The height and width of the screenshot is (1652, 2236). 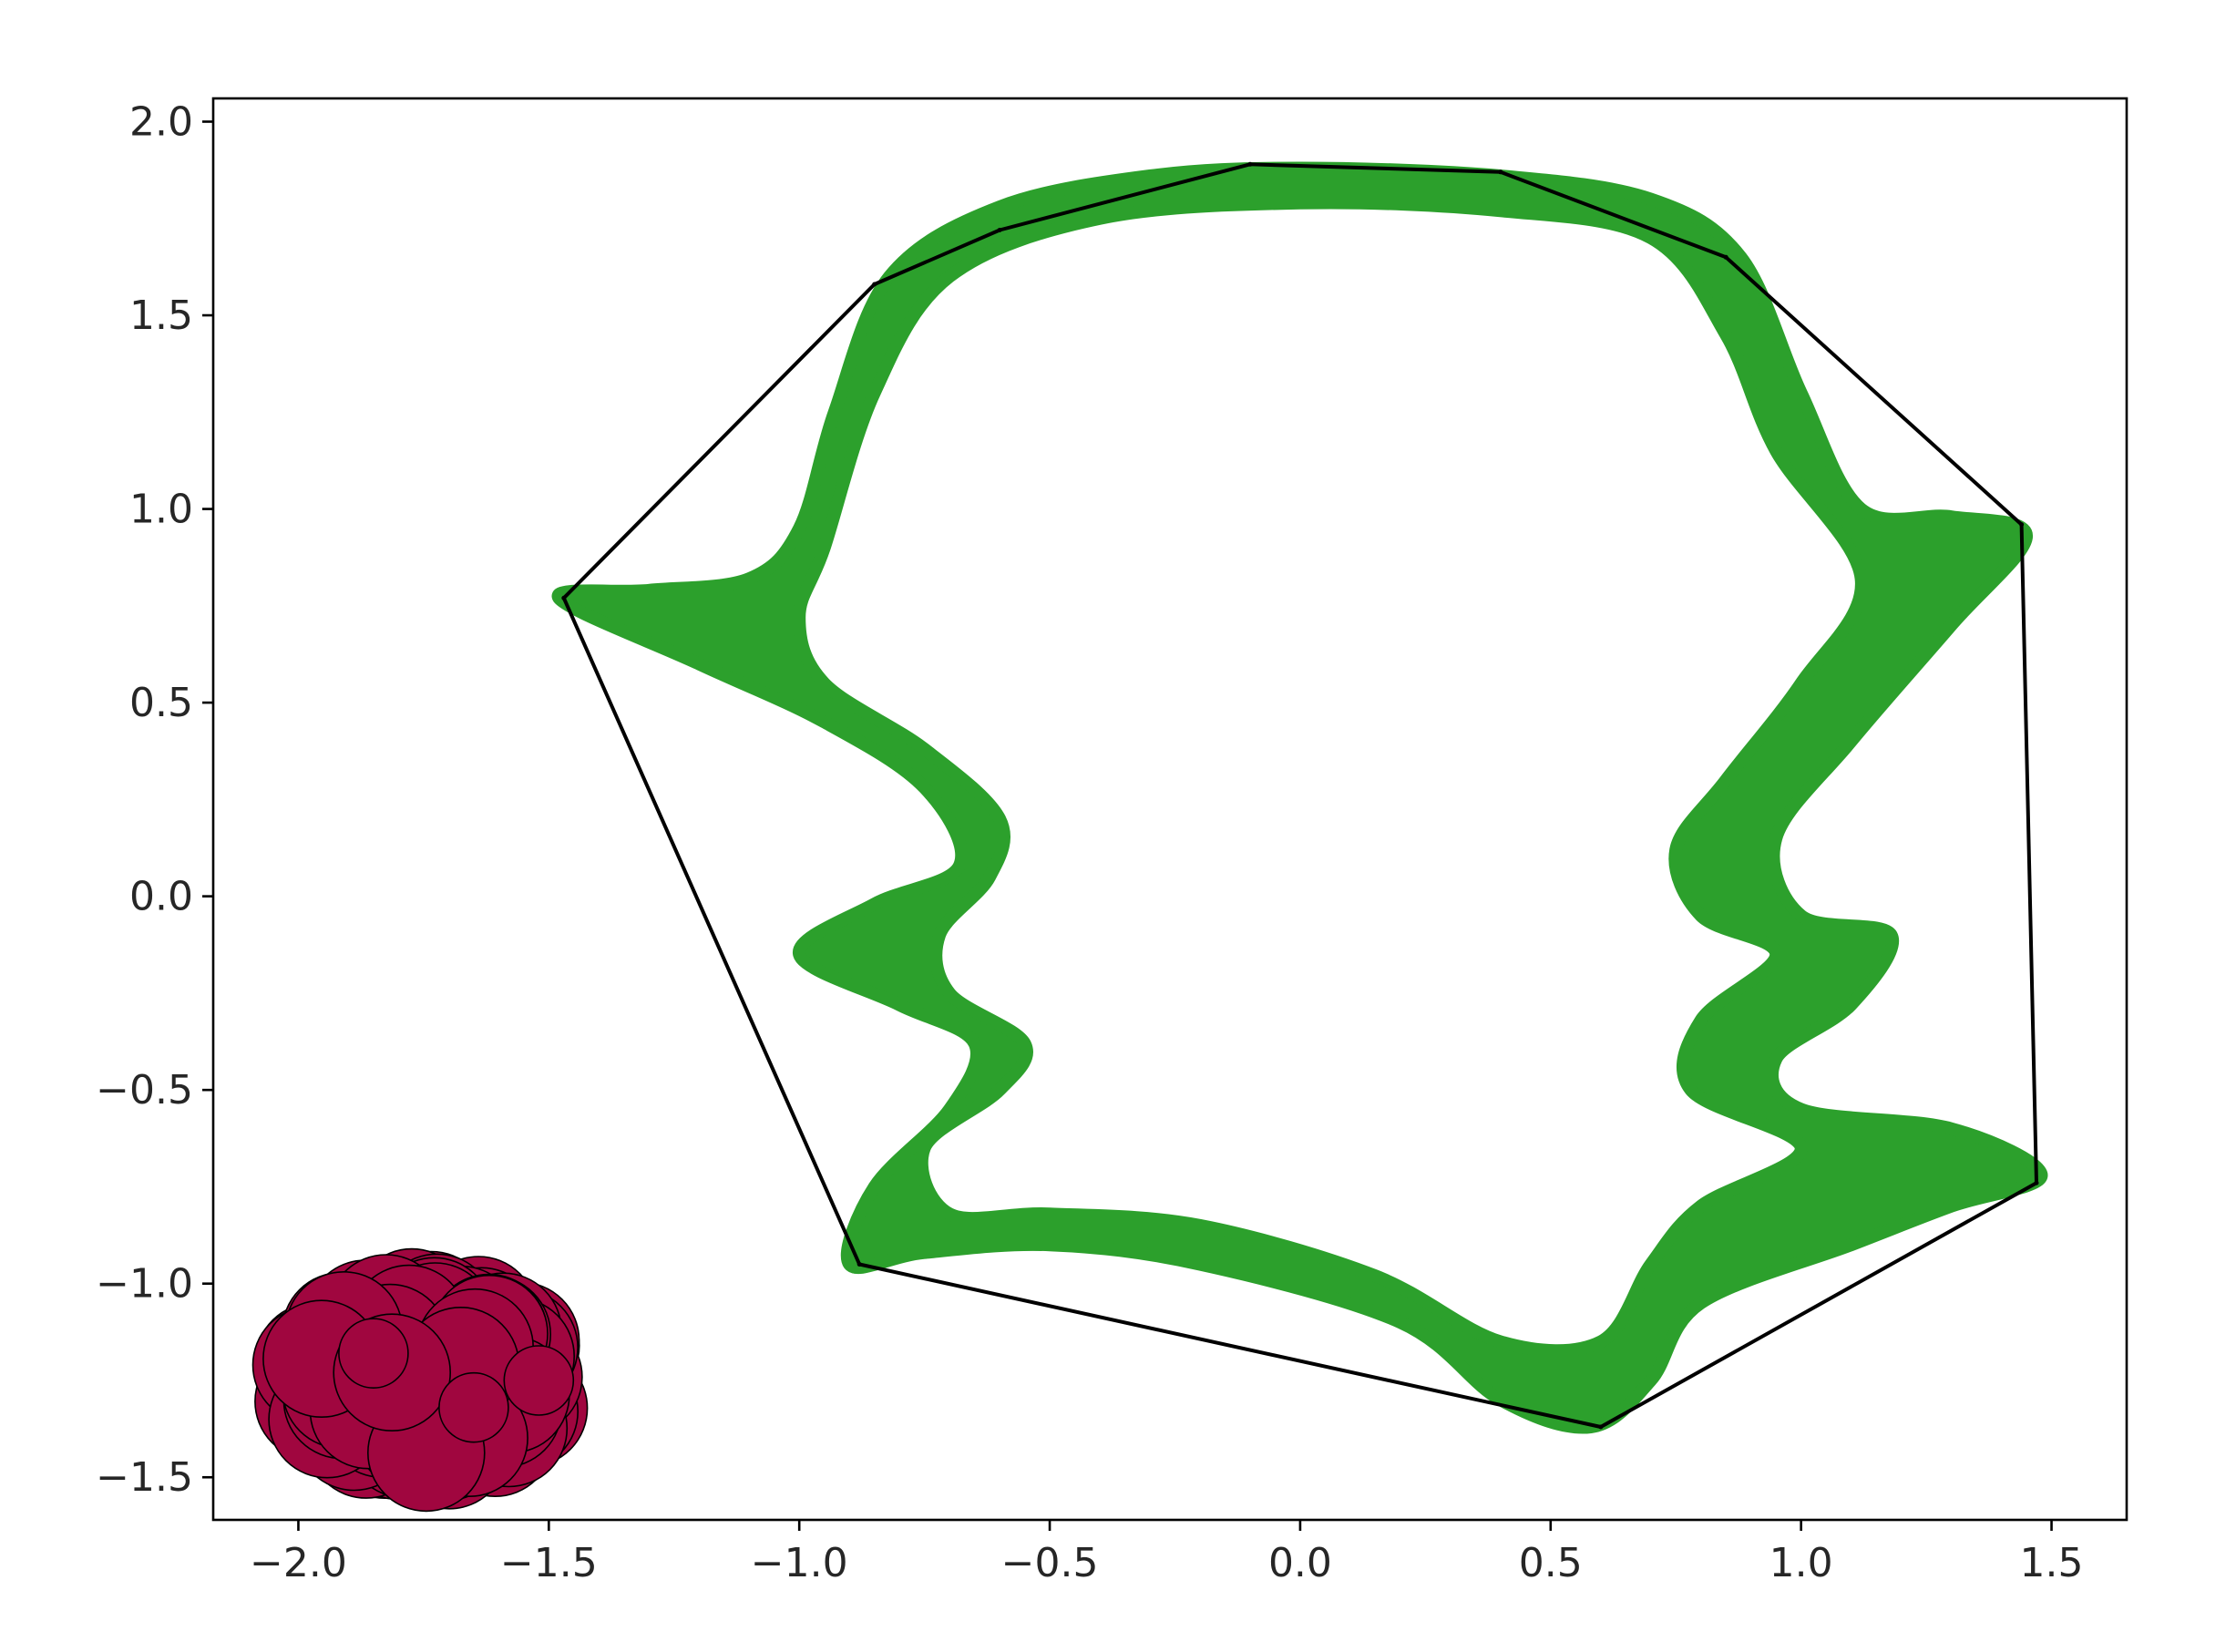 I want to click on y-tick-label: −1.5, so click(x=144, y=1477).